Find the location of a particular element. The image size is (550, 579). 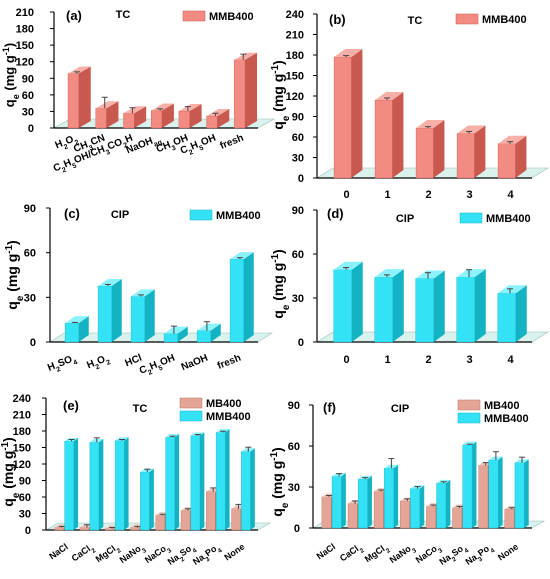

panel-b-ytick-label: 210 is located at coordinates (295, 36).